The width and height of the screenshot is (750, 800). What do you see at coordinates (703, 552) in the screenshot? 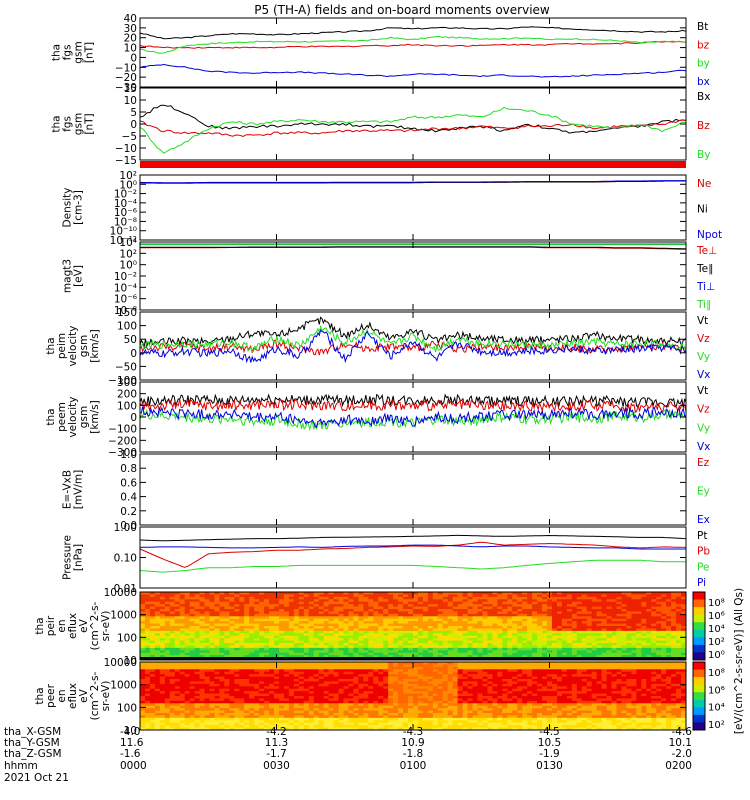
I see `legend-Pb: Pb` at bounding box center [703, 552].